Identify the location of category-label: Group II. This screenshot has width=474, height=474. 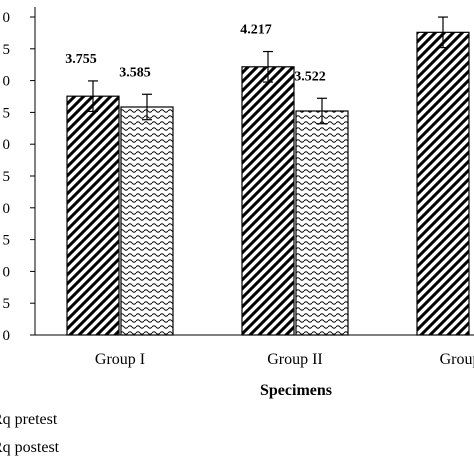
(295, 359).